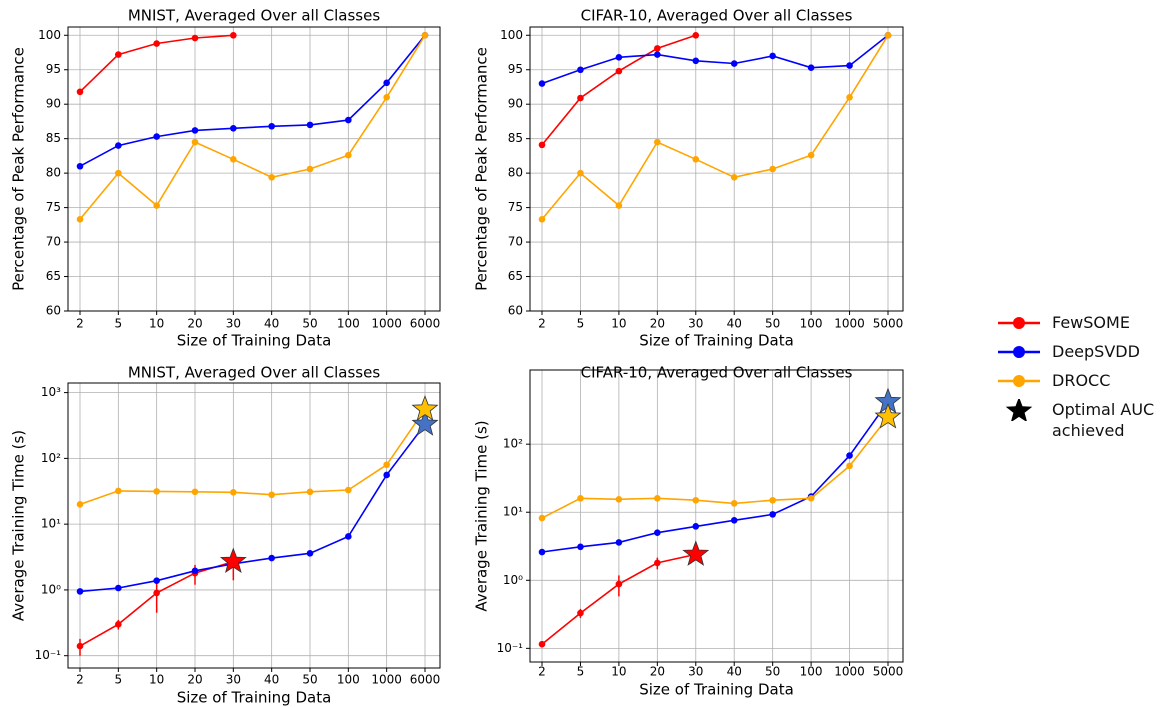  I want to click on y-tick-label: 85, so click(515, 138).